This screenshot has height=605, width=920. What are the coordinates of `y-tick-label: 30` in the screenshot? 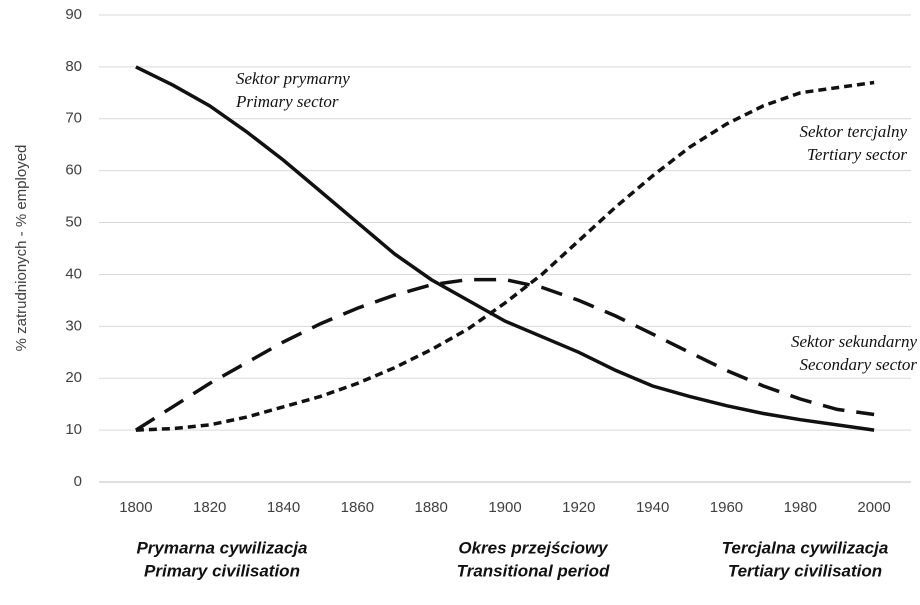 It's located at (73, 325).